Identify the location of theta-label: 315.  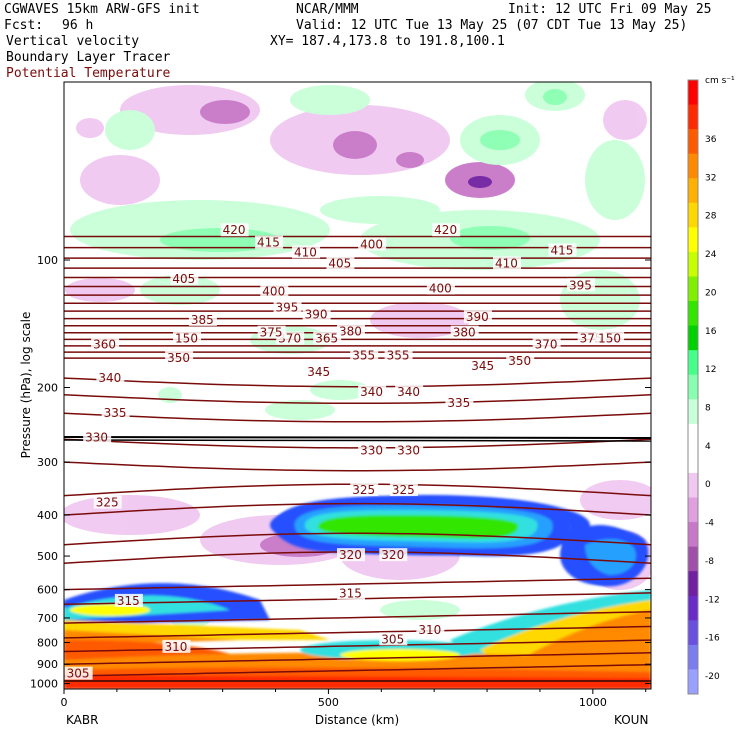
(128, 601).